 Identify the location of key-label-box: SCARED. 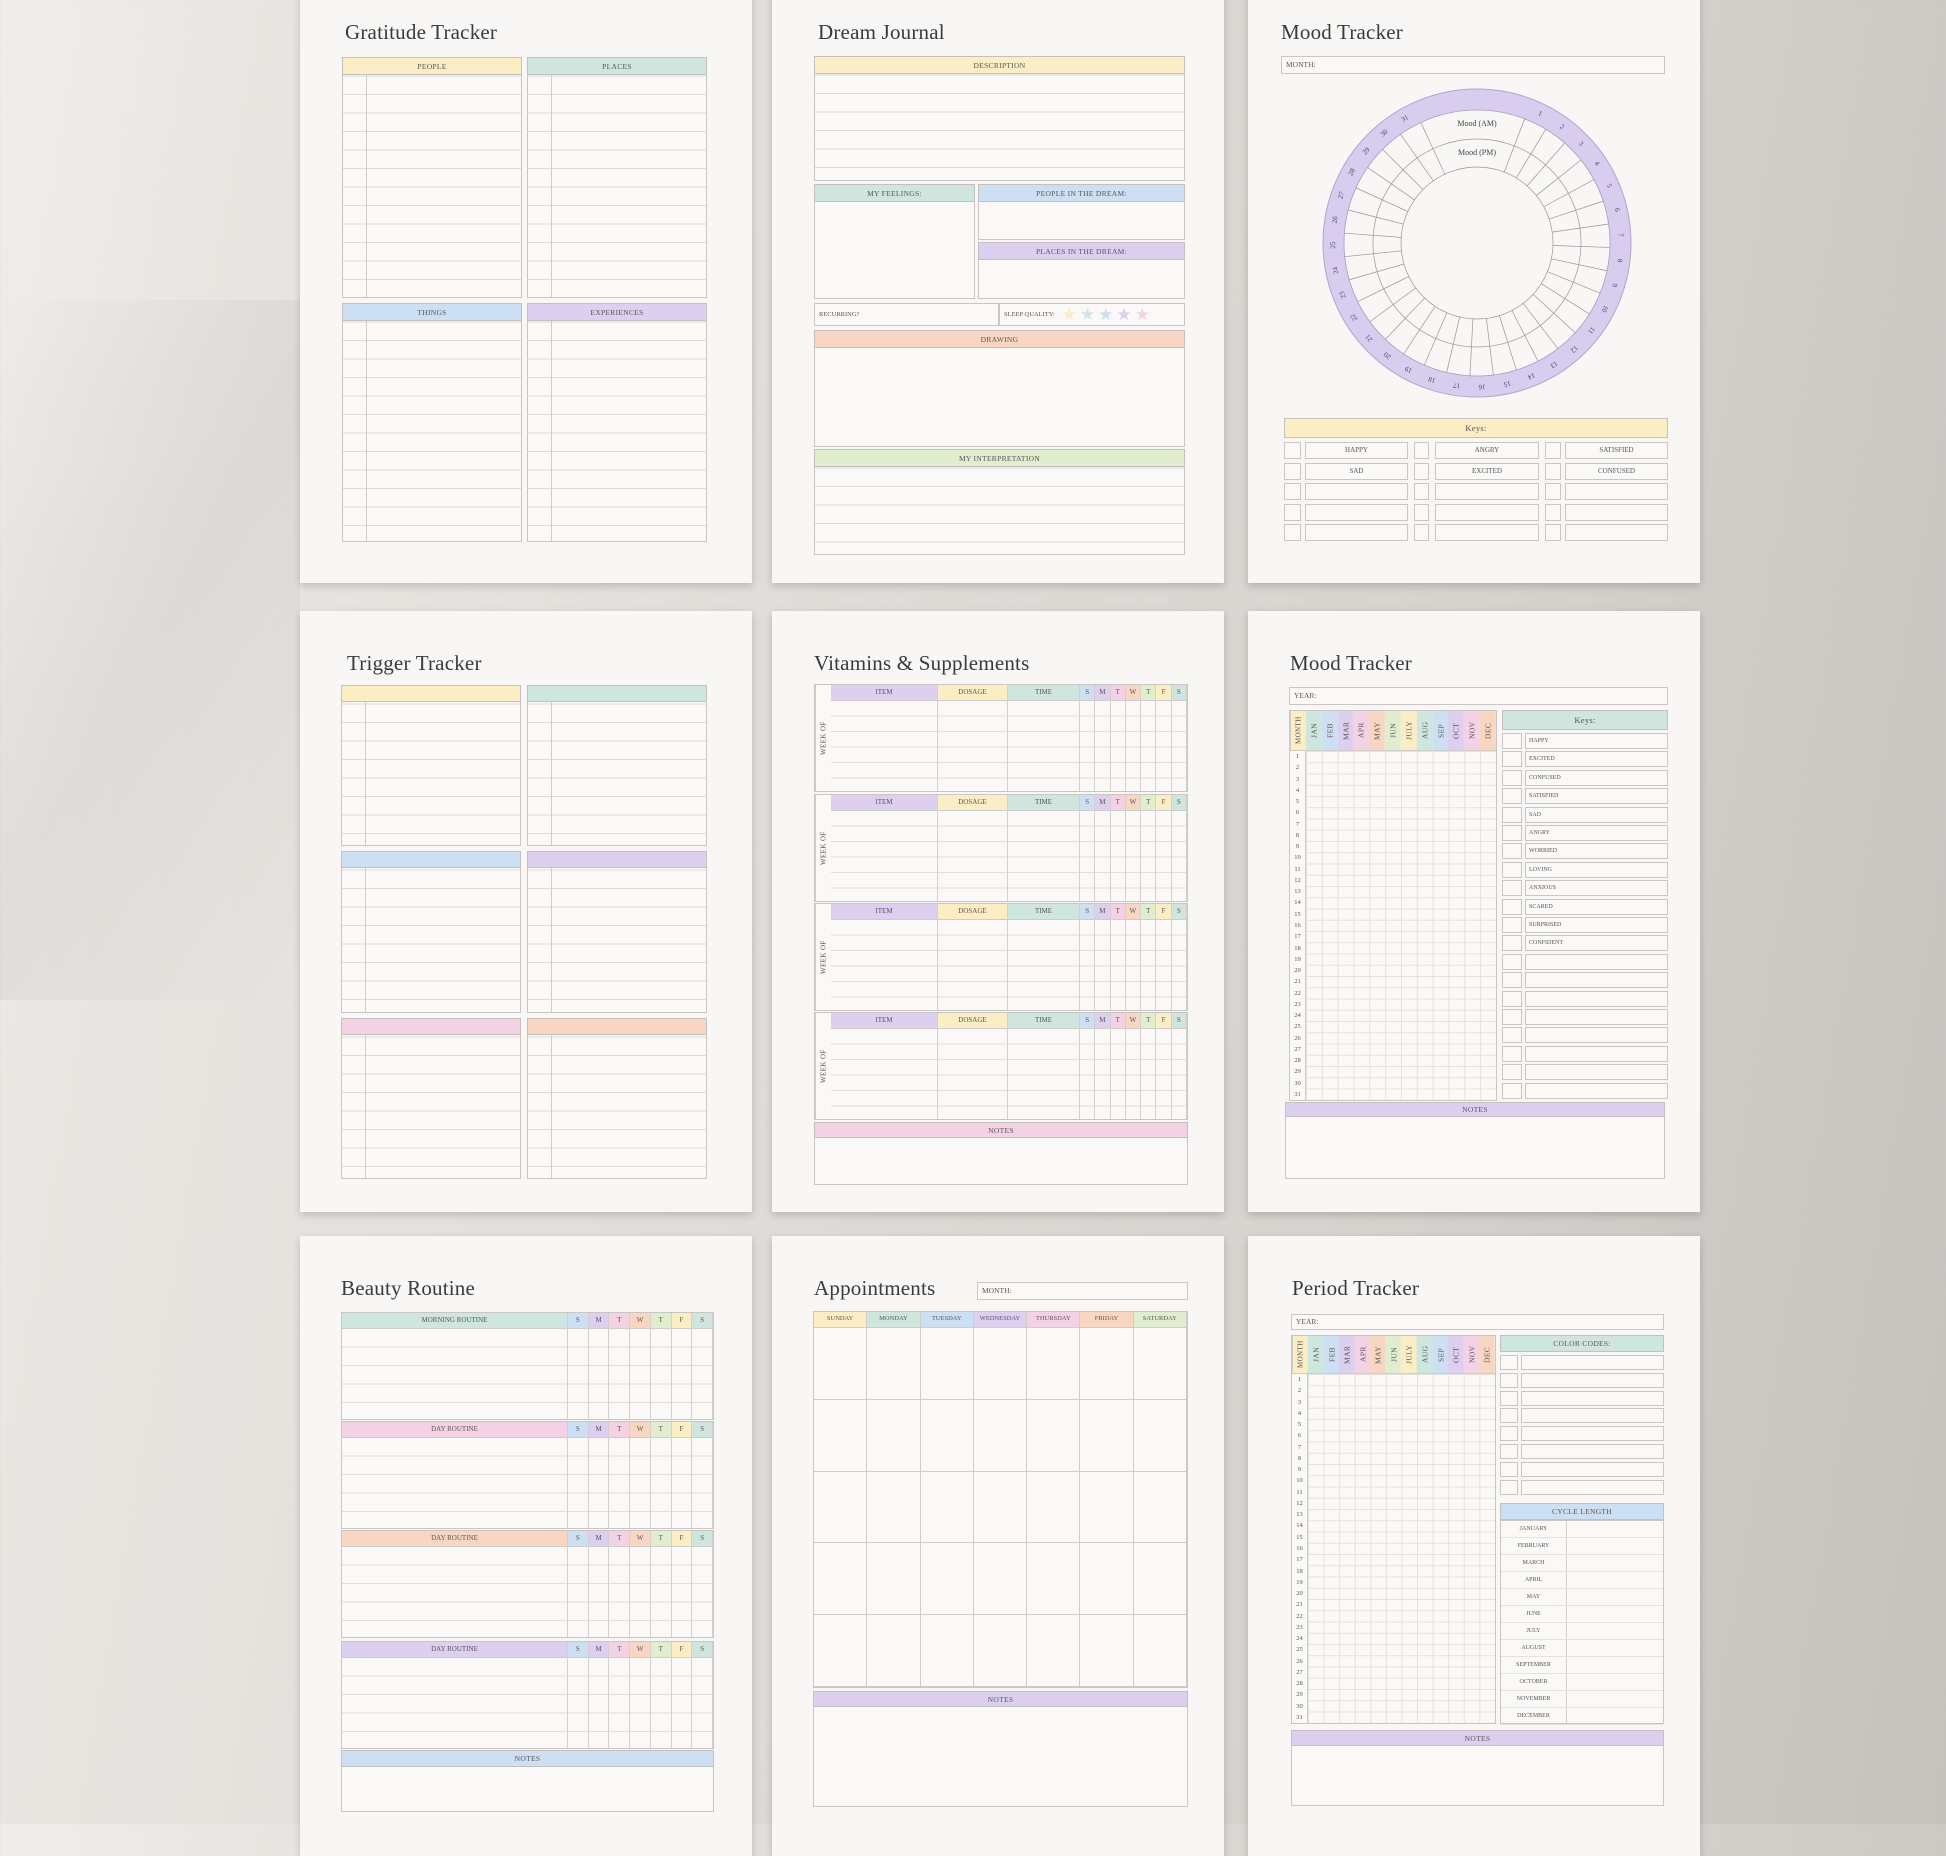
(1596, 906).